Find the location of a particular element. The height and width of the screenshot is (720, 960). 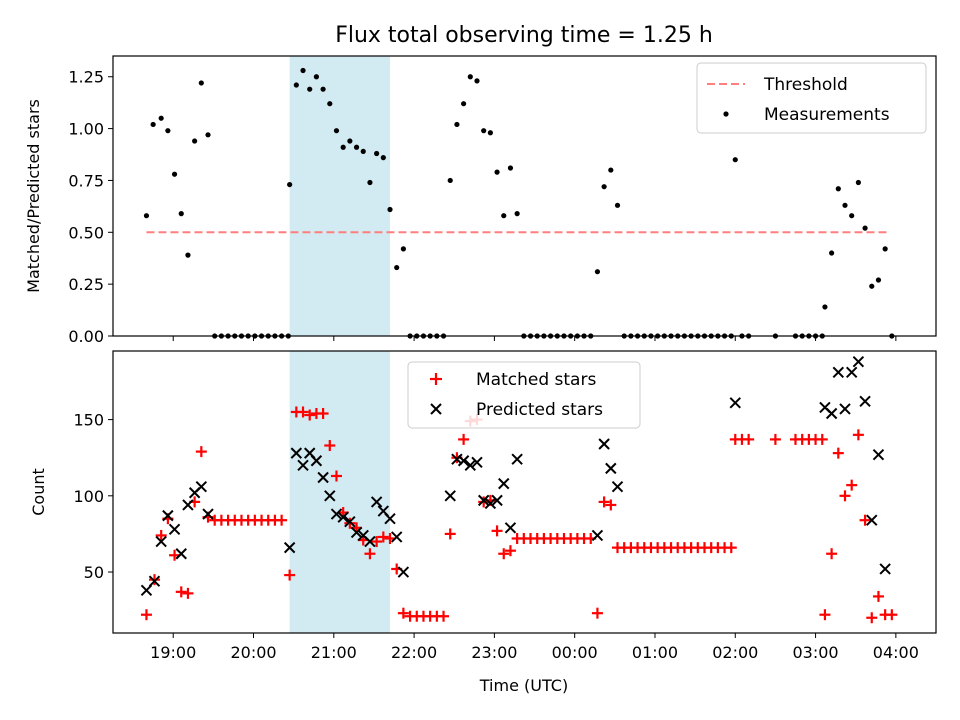

legend-threshold-label: Threshold is located at coordinates (805, 85).